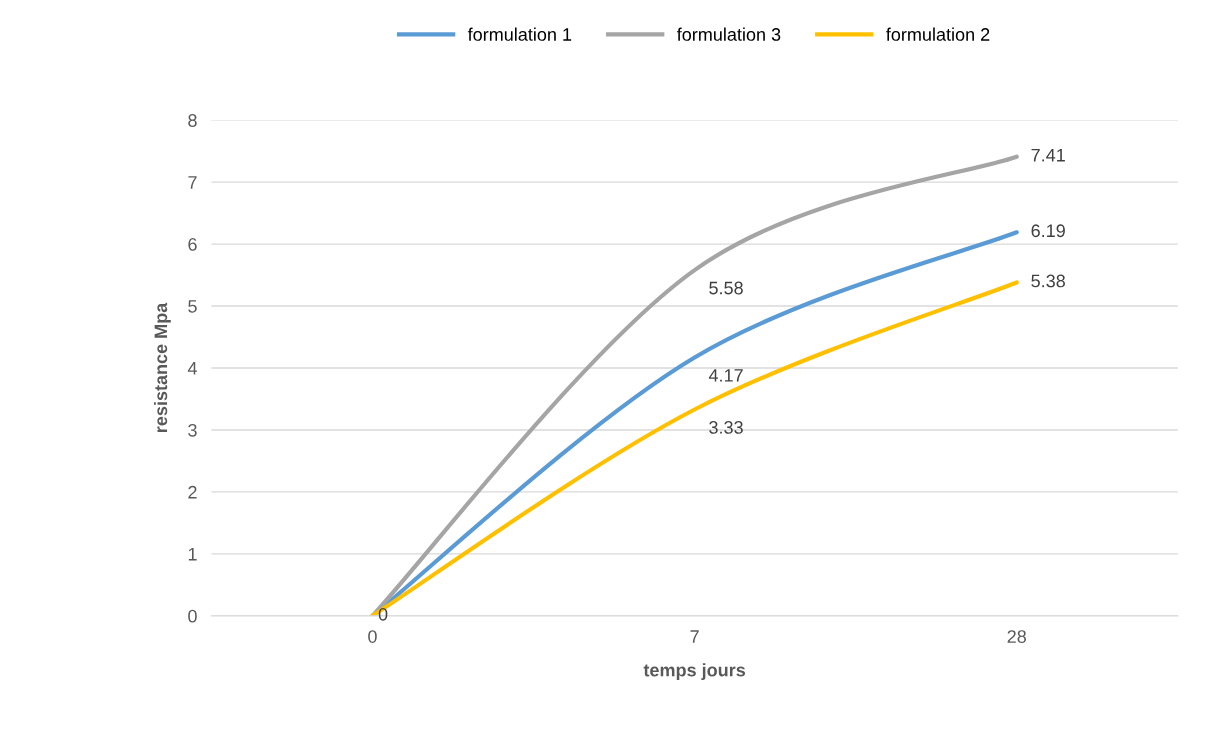 The height and width of the screenshot is (751, 1208). Describe the element at coordinates (1048, 231) in the screenshot. I see `data-label: 6.19` at that location.